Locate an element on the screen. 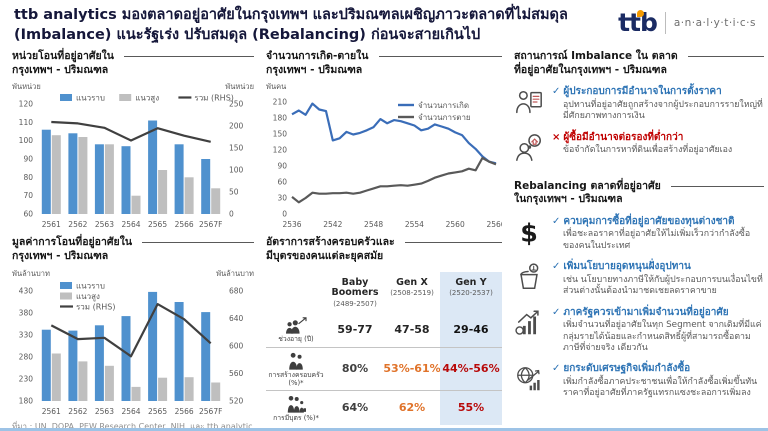 The image size is (768, 431). chart-title-births-deaths: จำนวนการเกิด-ตายใน กรุงเทพฯ - ปริมณฑล is located at coordinates (384, 63).